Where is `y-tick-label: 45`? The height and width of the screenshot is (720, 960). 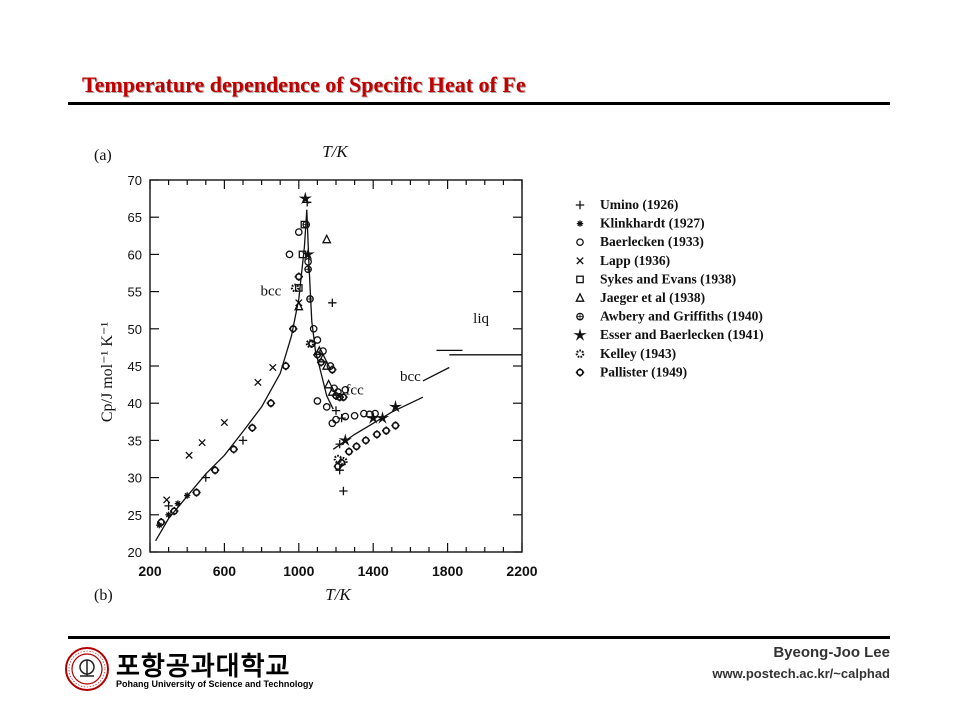 y-tick-label: 45 is located at coordinates (135, 366).